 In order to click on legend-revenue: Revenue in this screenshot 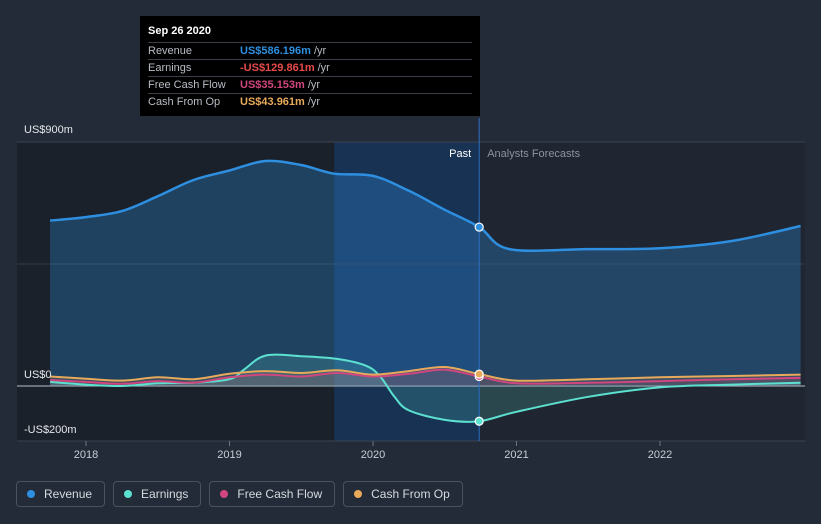, I will do `click(61, 494)`.